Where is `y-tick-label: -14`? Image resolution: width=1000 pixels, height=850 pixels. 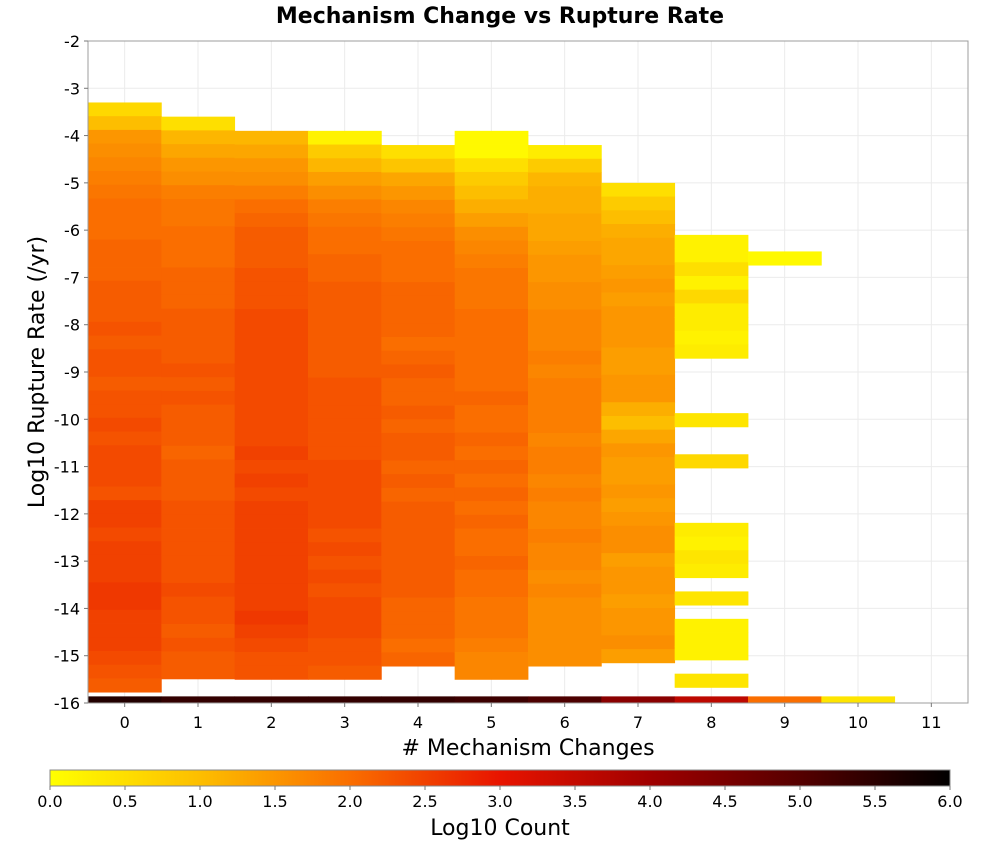
y-tick-label: -14 is located at coordinates (67, 608).